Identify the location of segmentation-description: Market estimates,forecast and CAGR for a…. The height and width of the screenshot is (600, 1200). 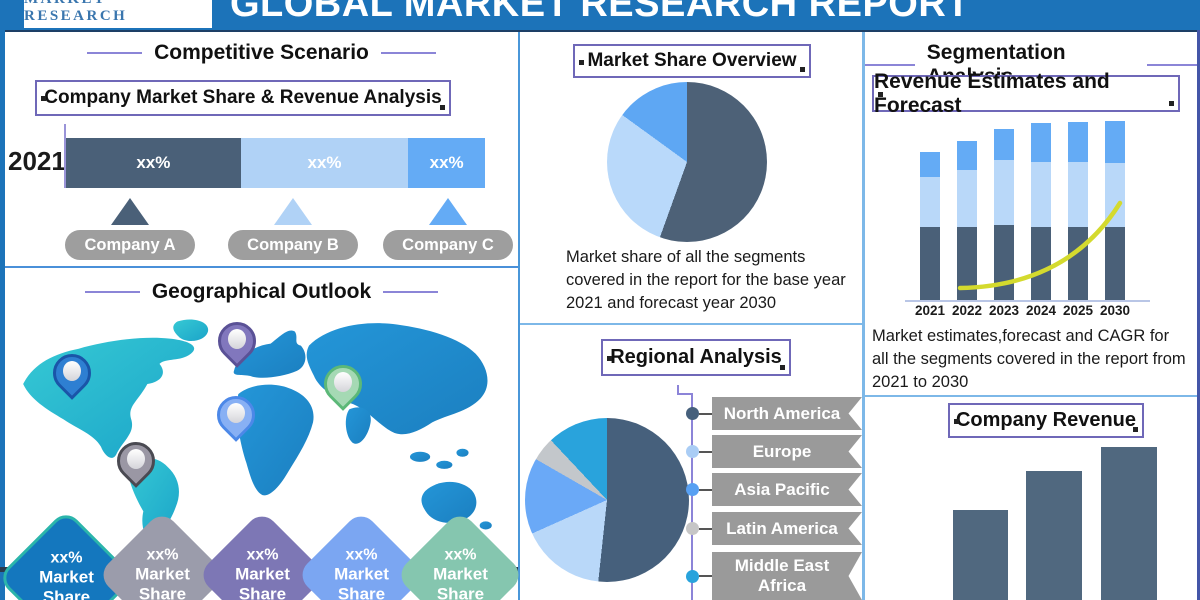
(1029, 359).